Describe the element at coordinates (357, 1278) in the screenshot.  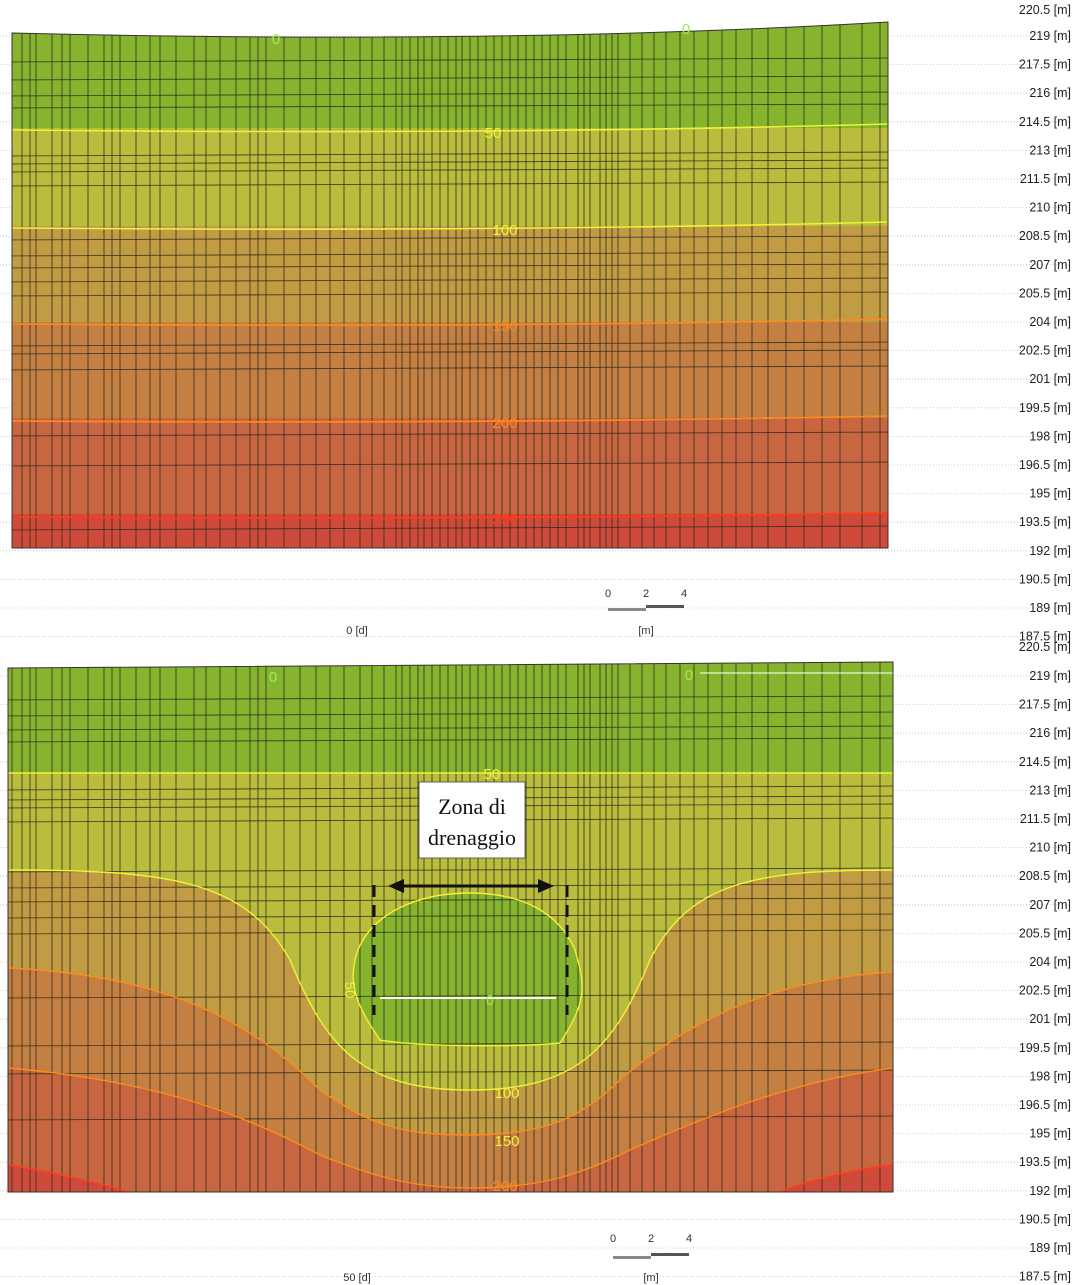
I see `time-label-bottom: 50 [d]` at that location.